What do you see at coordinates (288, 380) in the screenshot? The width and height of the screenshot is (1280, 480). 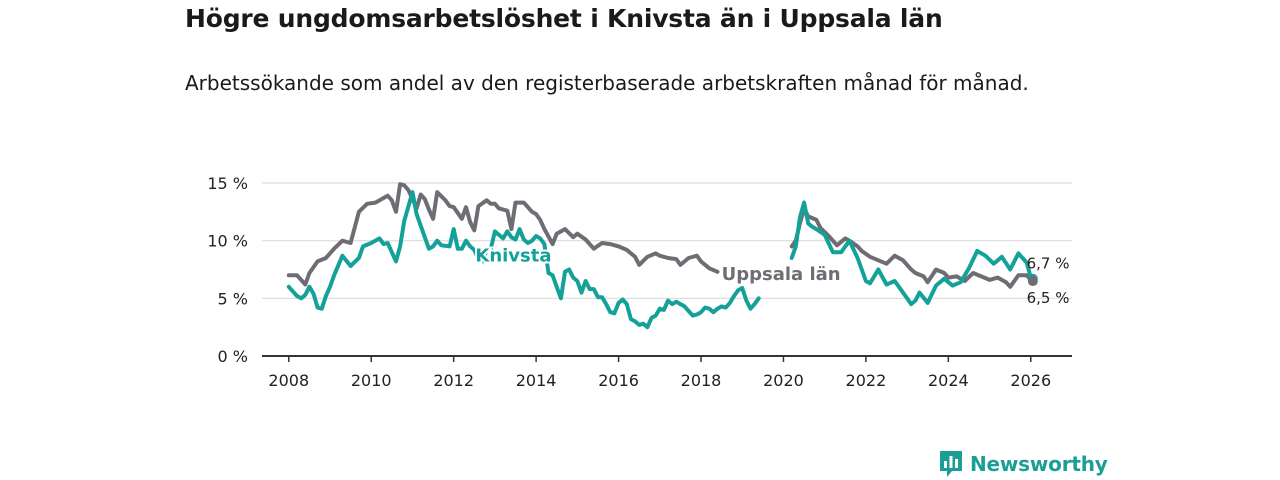 I see `x-tick-label: 2008` at bounding box center [288, 380].